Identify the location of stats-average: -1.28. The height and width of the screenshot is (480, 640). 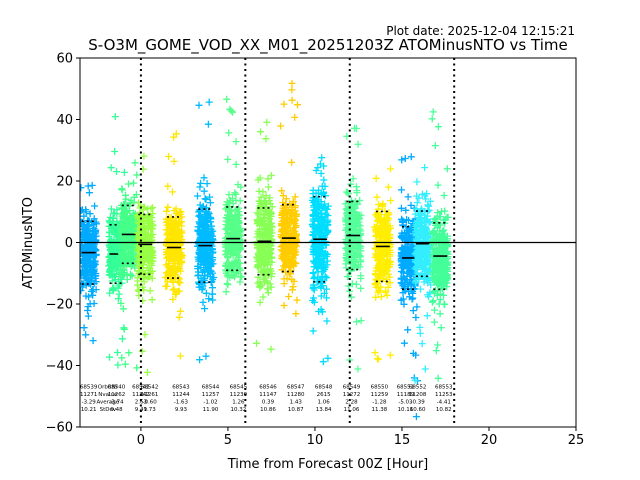
(379, 402).